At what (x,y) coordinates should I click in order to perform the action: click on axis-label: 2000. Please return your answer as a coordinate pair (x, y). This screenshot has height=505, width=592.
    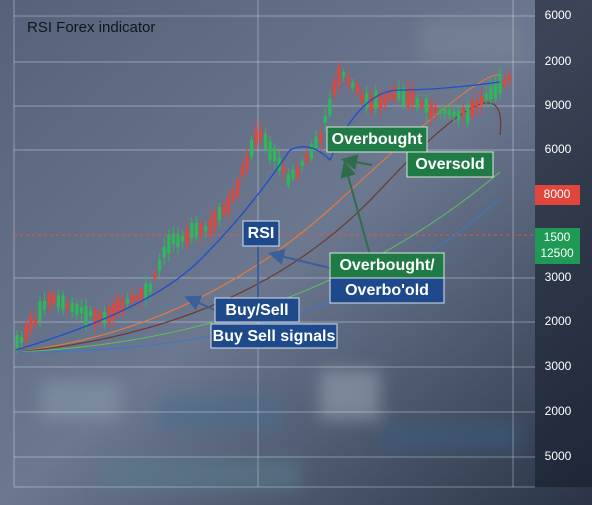
    Looking at the image, I should click on (558, 411).